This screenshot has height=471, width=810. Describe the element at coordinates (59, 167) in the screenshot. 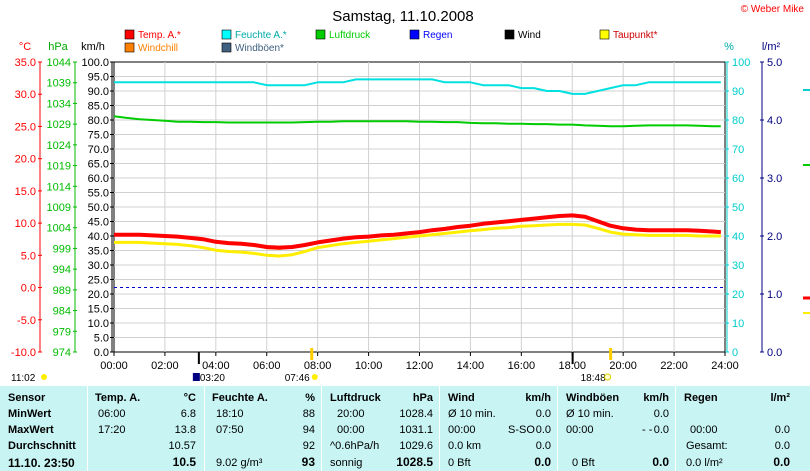

I see `pressure-tick-label: 1019` at that location.